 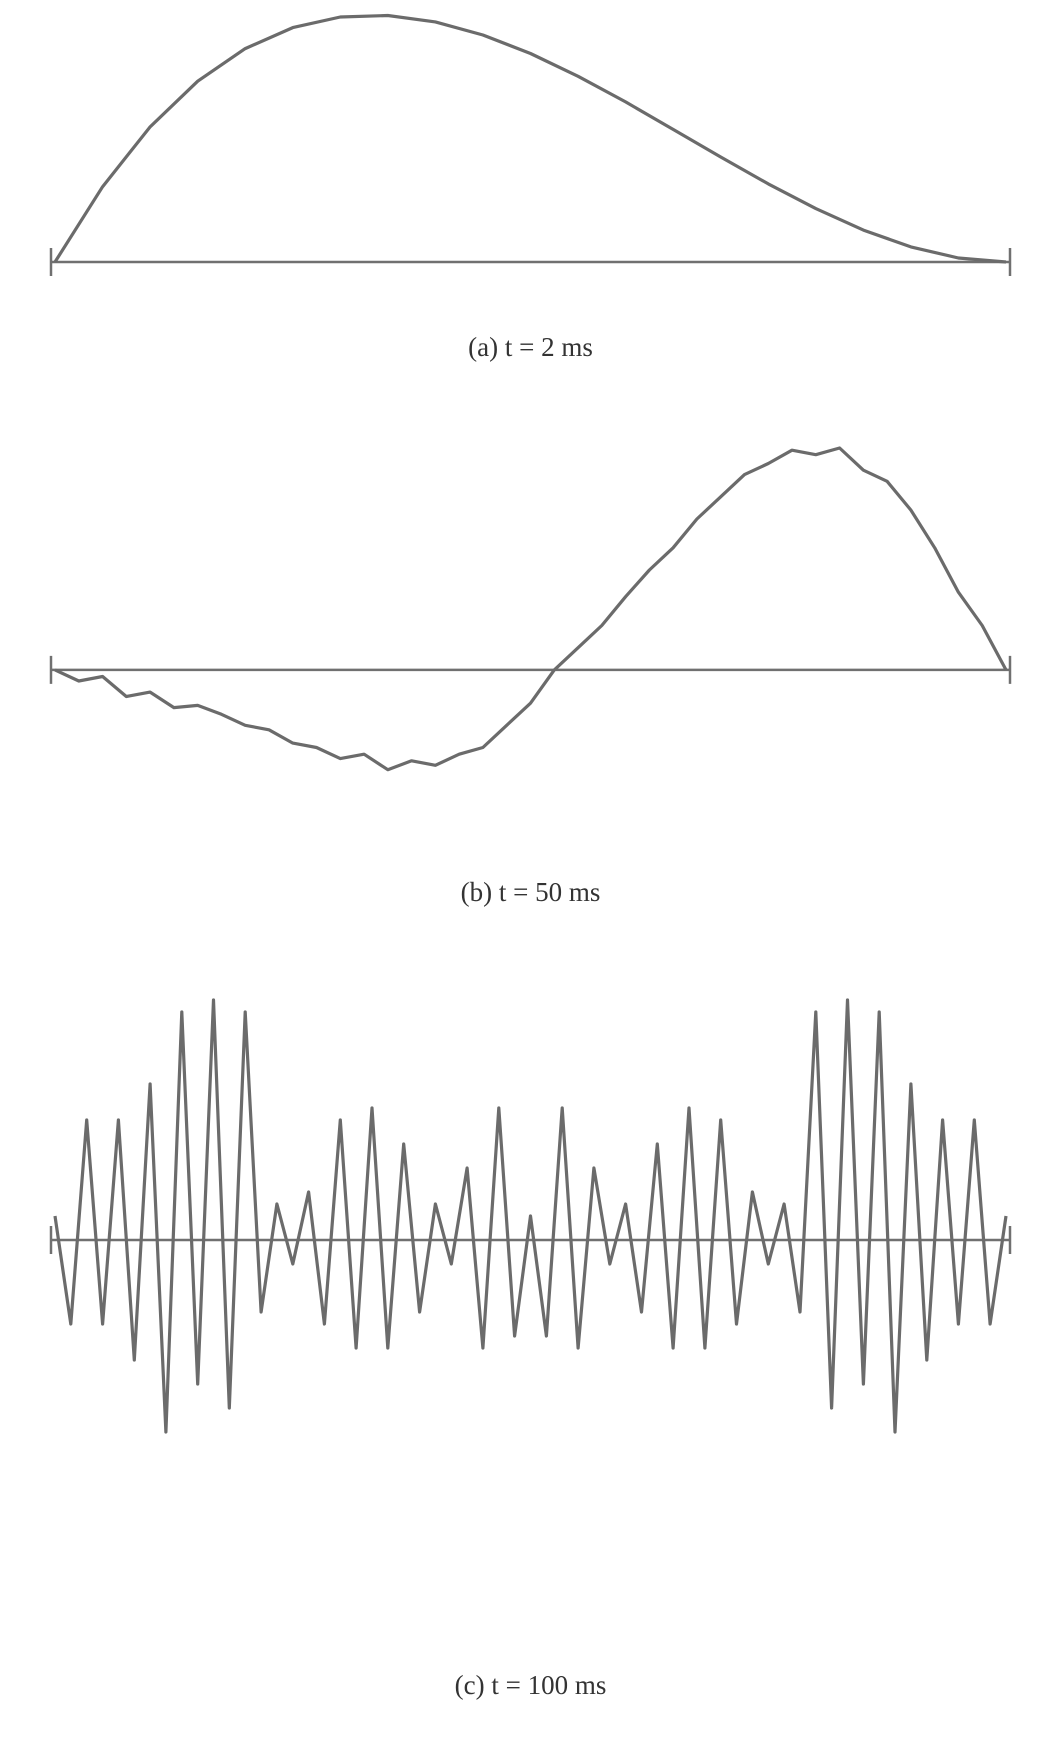 What do you see at coordinates (530, 347) in the screenshot?
I see `caption: (a) t = 2 ms` at bounding box center [530, 347].